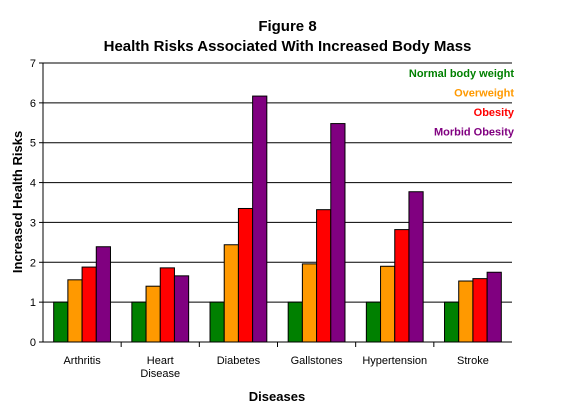 The width and height of the screenshot is (575, 415). I want to click on y-tick-label-1: 1, so click(33, 303).